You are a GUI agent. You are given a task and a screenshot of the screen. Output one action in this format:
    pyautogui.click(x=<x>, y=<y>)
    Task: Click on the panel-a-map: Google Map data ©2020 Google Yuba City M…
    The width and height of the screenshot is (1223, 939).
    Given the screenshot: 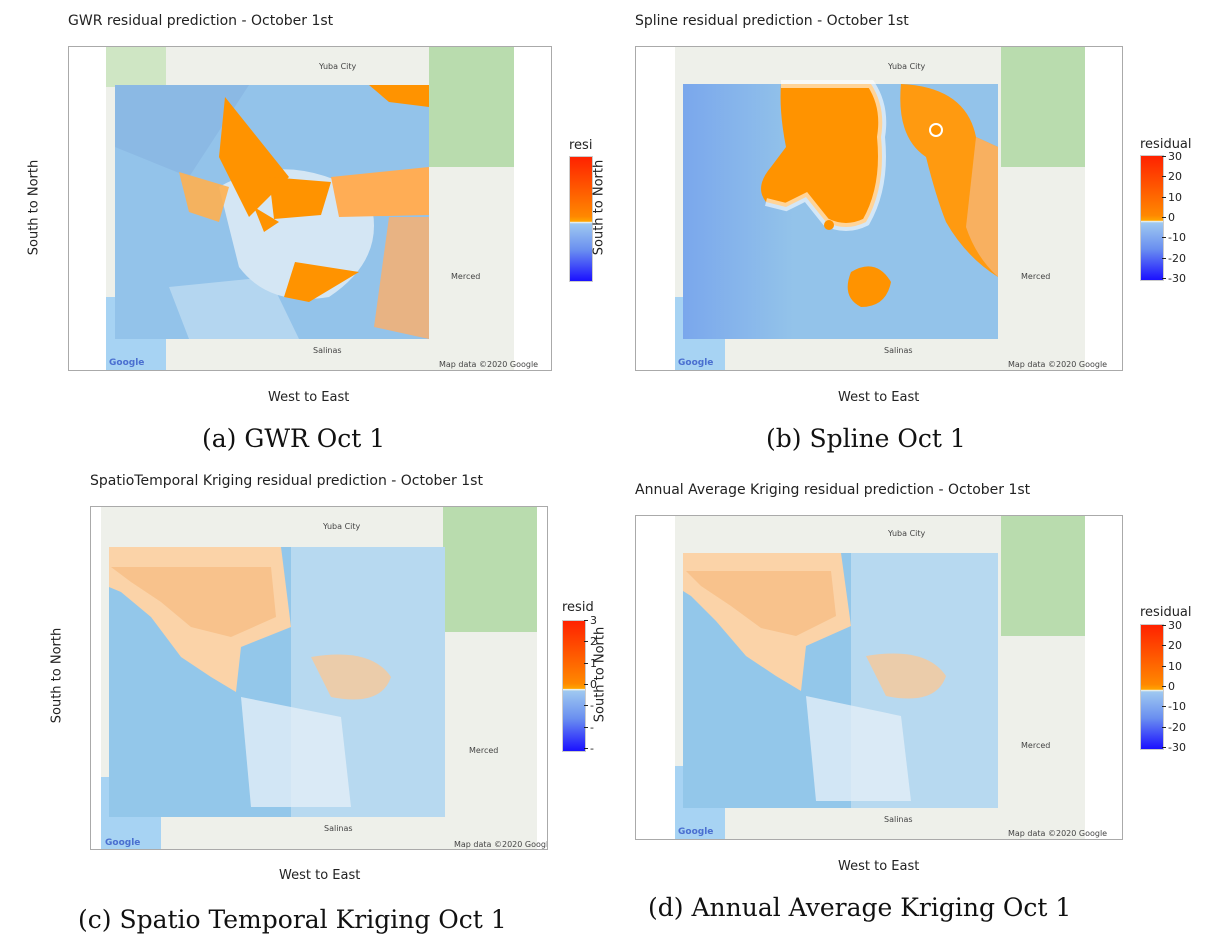 What is the action you would take?
    pyautogui.click(x=310, y=208)
    